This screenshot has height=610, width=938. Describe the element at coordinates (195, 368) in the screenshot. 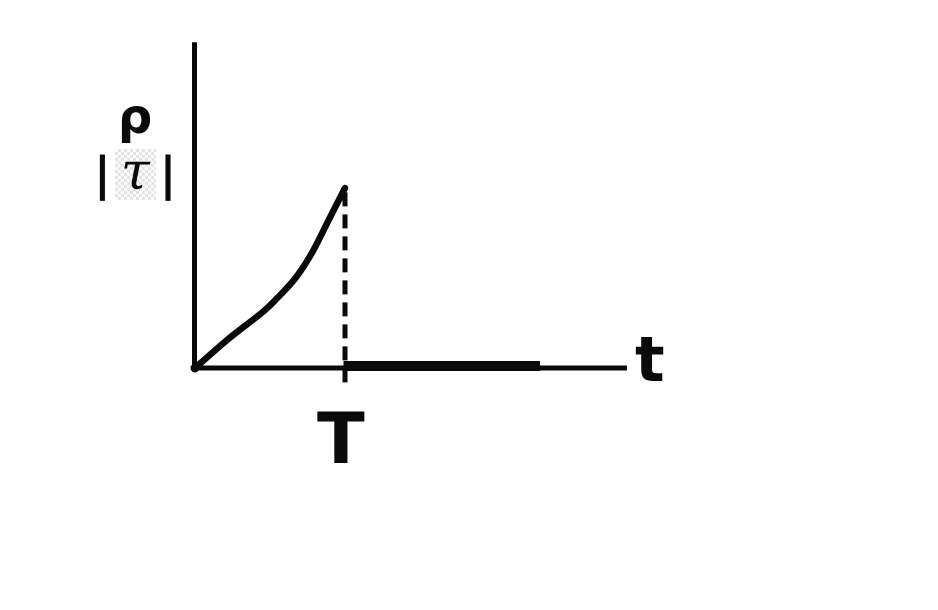

I see `origin-dot` at that location.